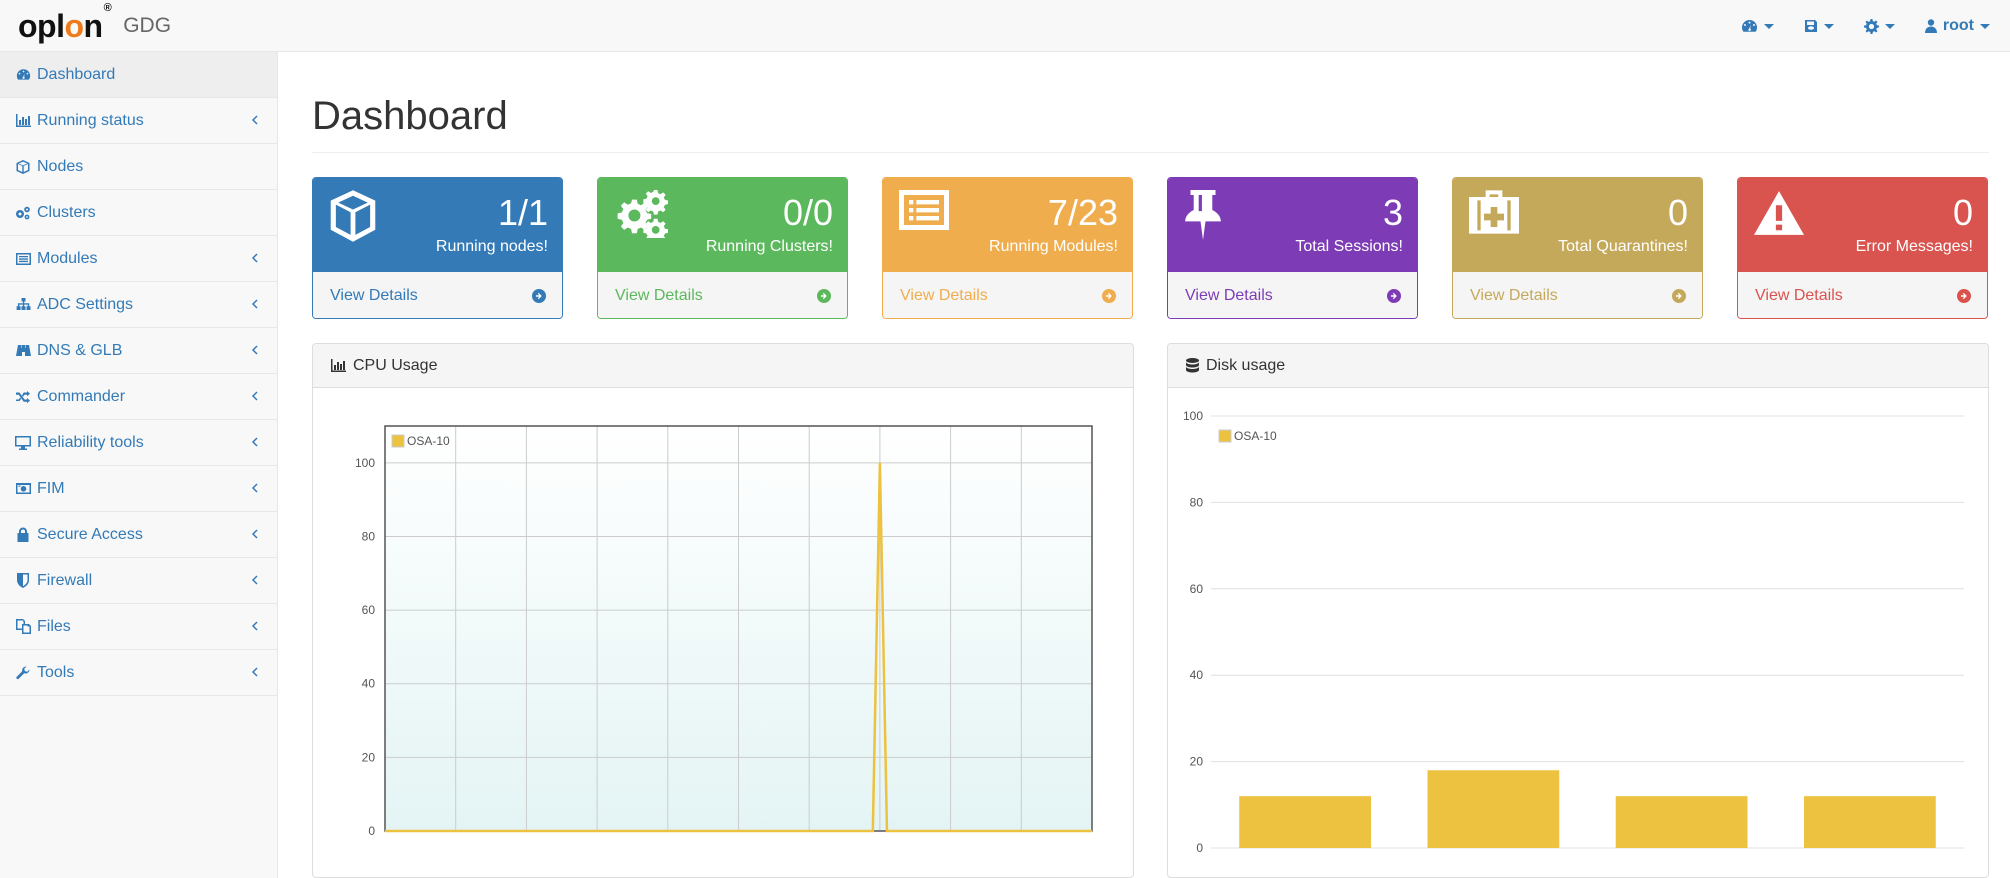 The image size is (2010, 878). I want to click on divider, so click(1150, 152).